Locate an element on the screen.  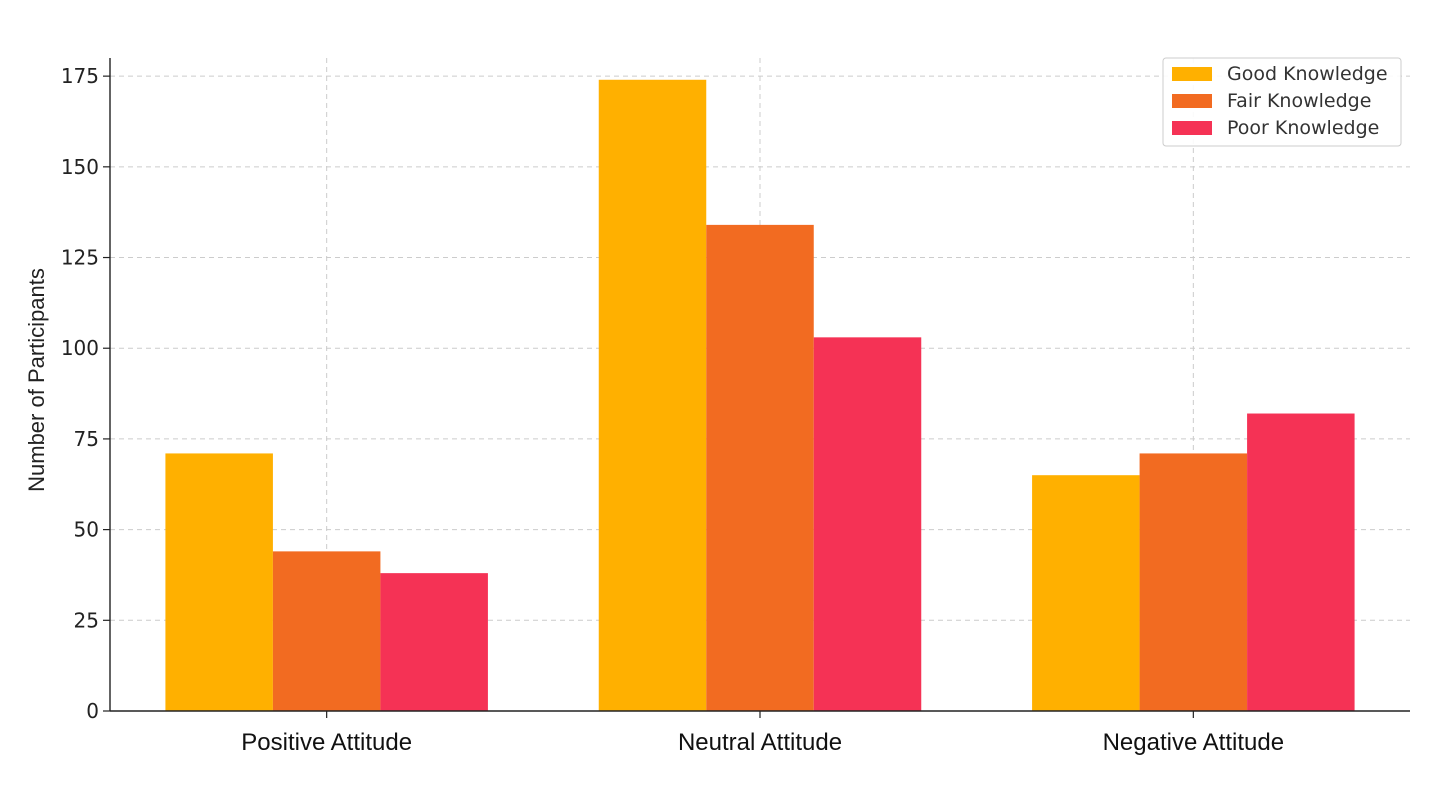
y-tick-label: 100 is located at coordinates (80, 348).